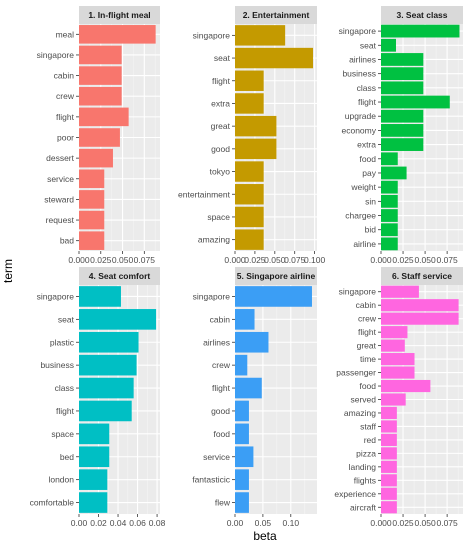 Image resolution: width=474 pixels, height=546 pixels. What do you see at coordinates (216, 342) in the screenshot?
I see `y-tick-label: airlines` at bounding box center [216, 342].